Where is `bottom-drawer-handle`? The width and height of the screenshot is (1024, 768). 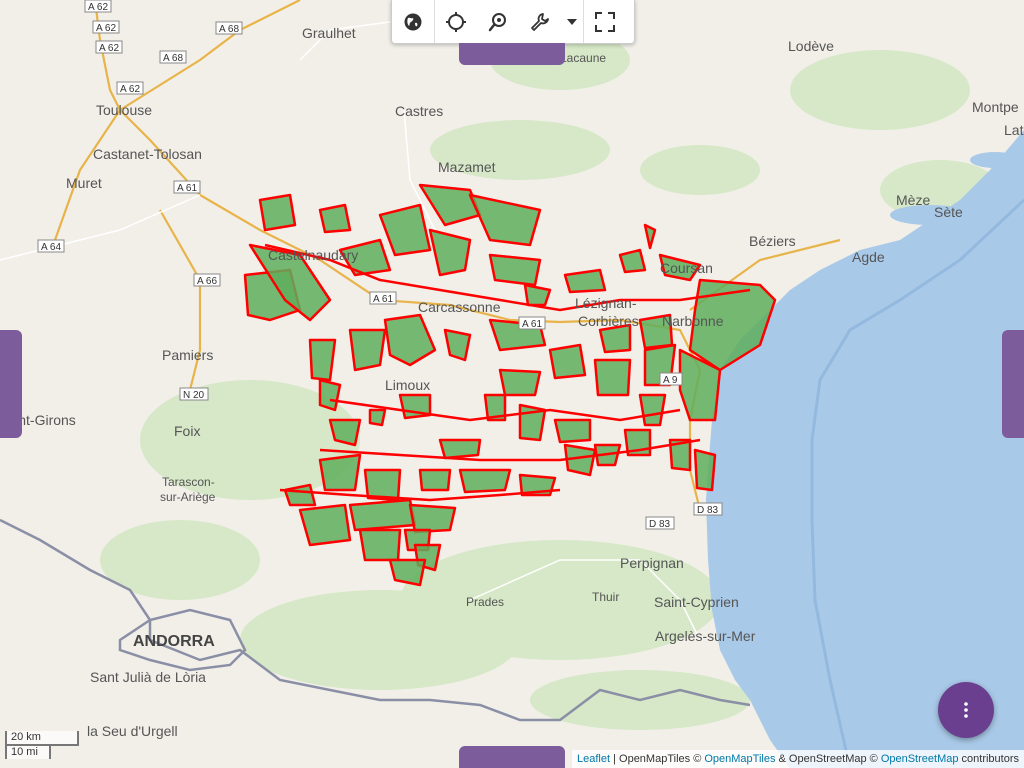
bottom-drawer-handle is located at coordinates (512, 757).